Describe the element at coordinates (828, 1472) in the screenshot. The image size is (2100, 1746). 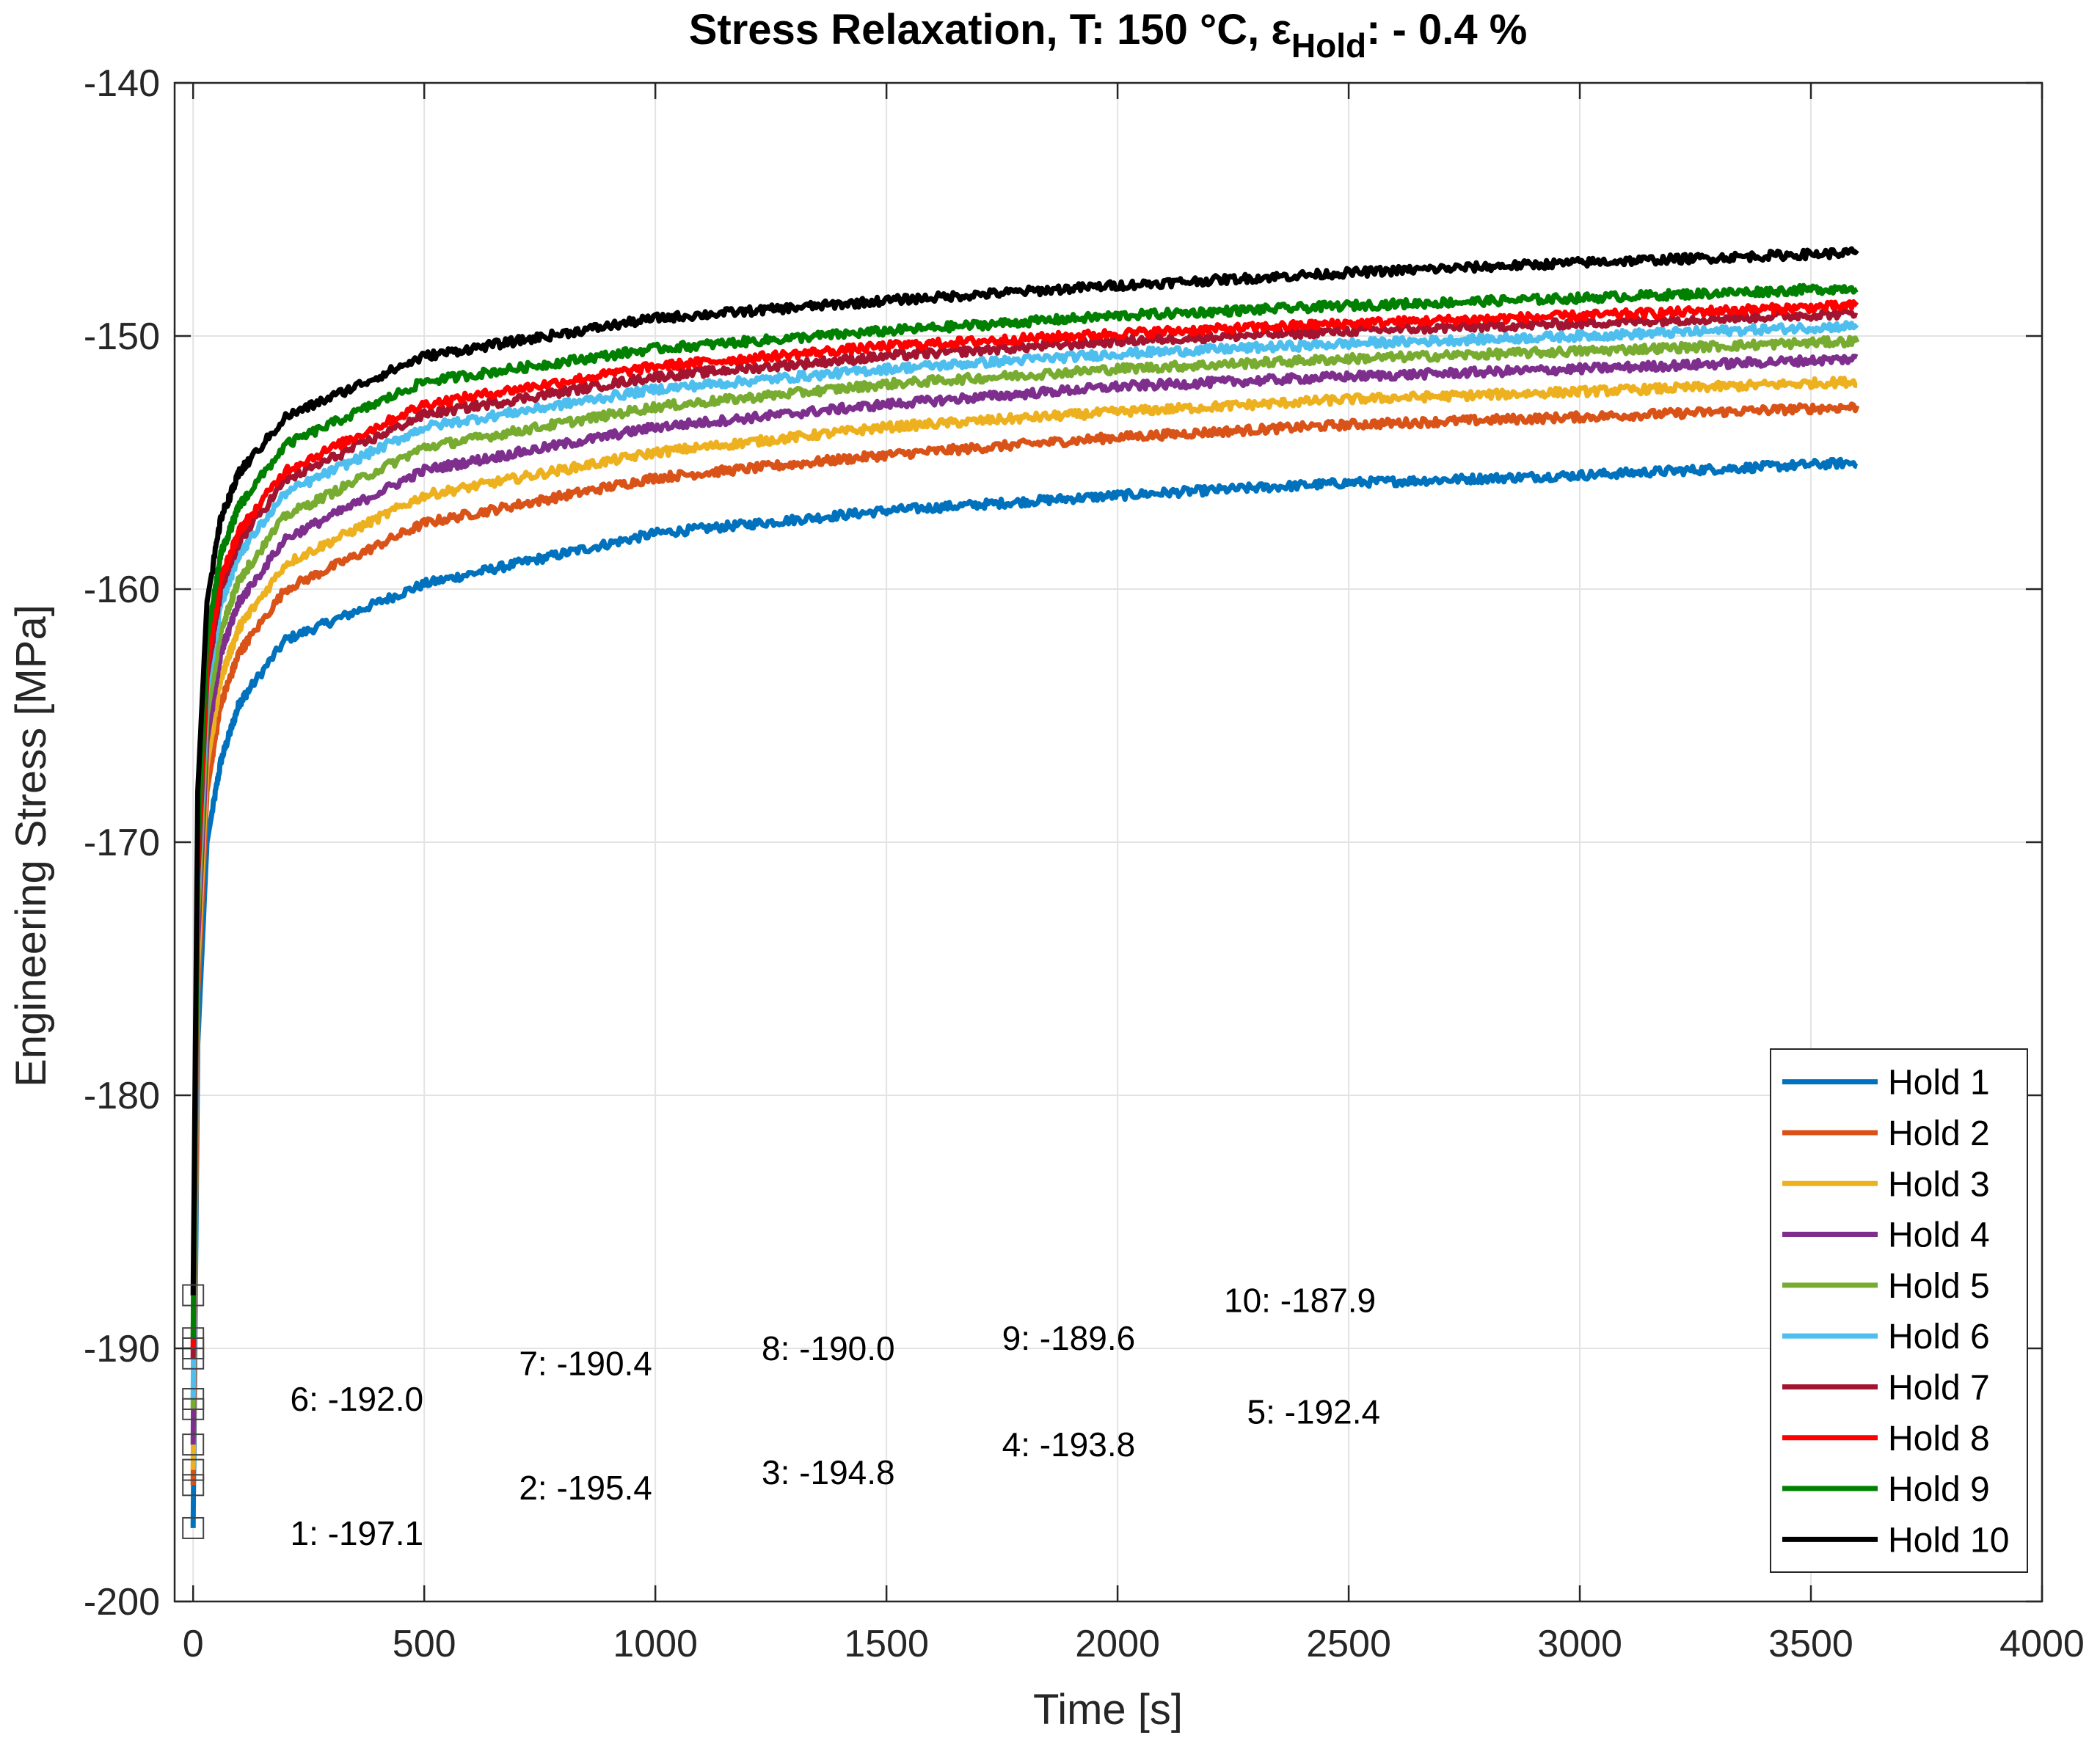
I see `start-value-annotation-3: 3: -194.8` at that location.